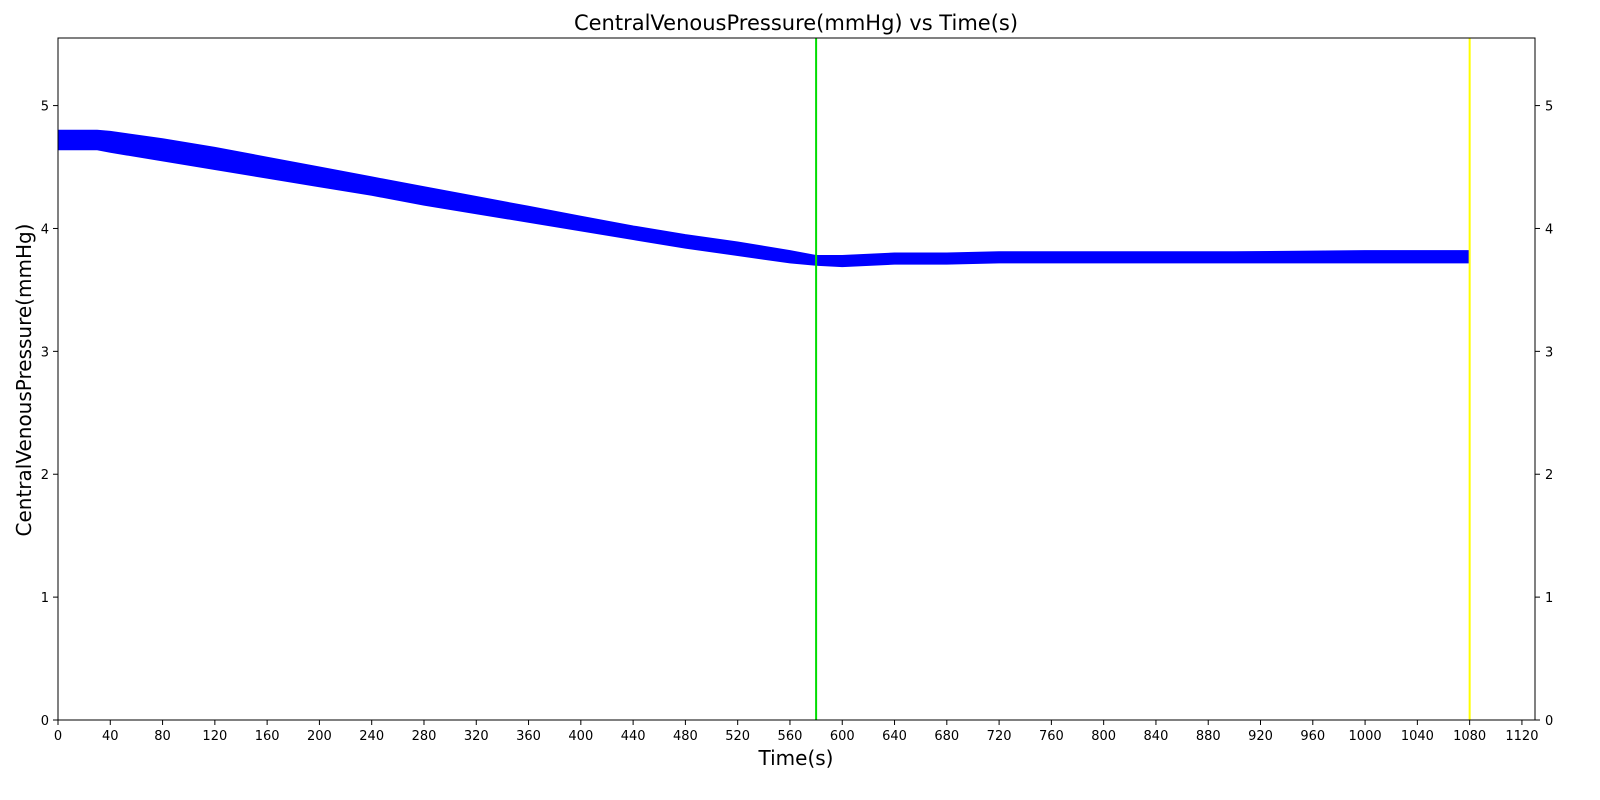  I want to click on x-tick-label: 520, so click(737, 736).